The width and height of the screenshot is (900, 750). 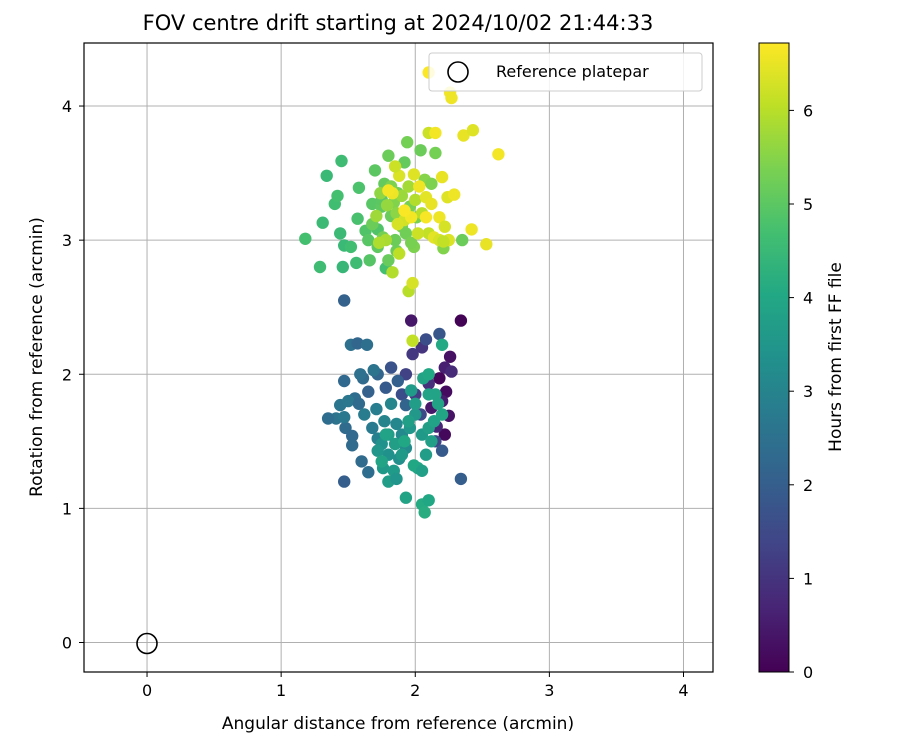 I want to click on colorbar-tick-label: 2, so click(x=808, y=485).